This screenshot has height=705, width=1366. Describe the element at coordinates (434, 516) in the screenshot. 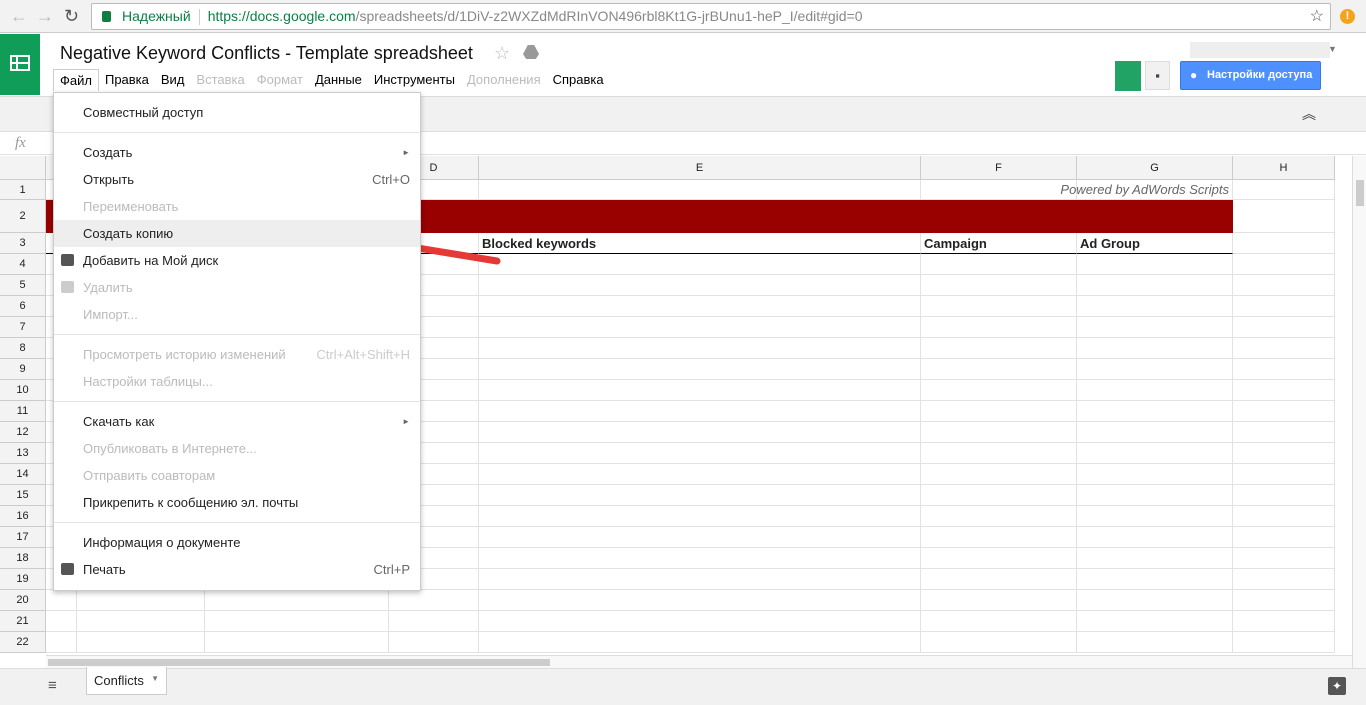

I see `cell-D16` at that location.